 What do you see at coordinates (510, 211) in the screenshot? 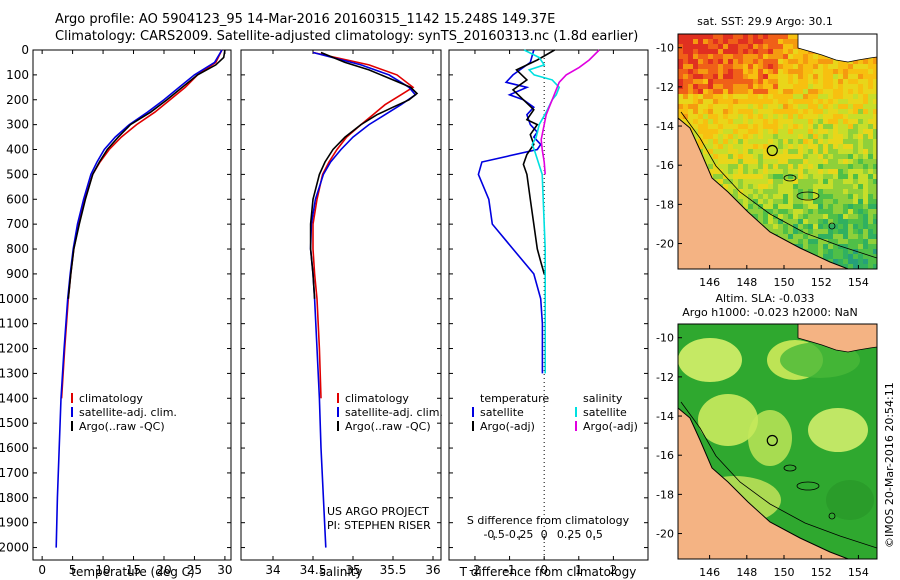
I see `series-line-blue` at bounding box center [510, 211].